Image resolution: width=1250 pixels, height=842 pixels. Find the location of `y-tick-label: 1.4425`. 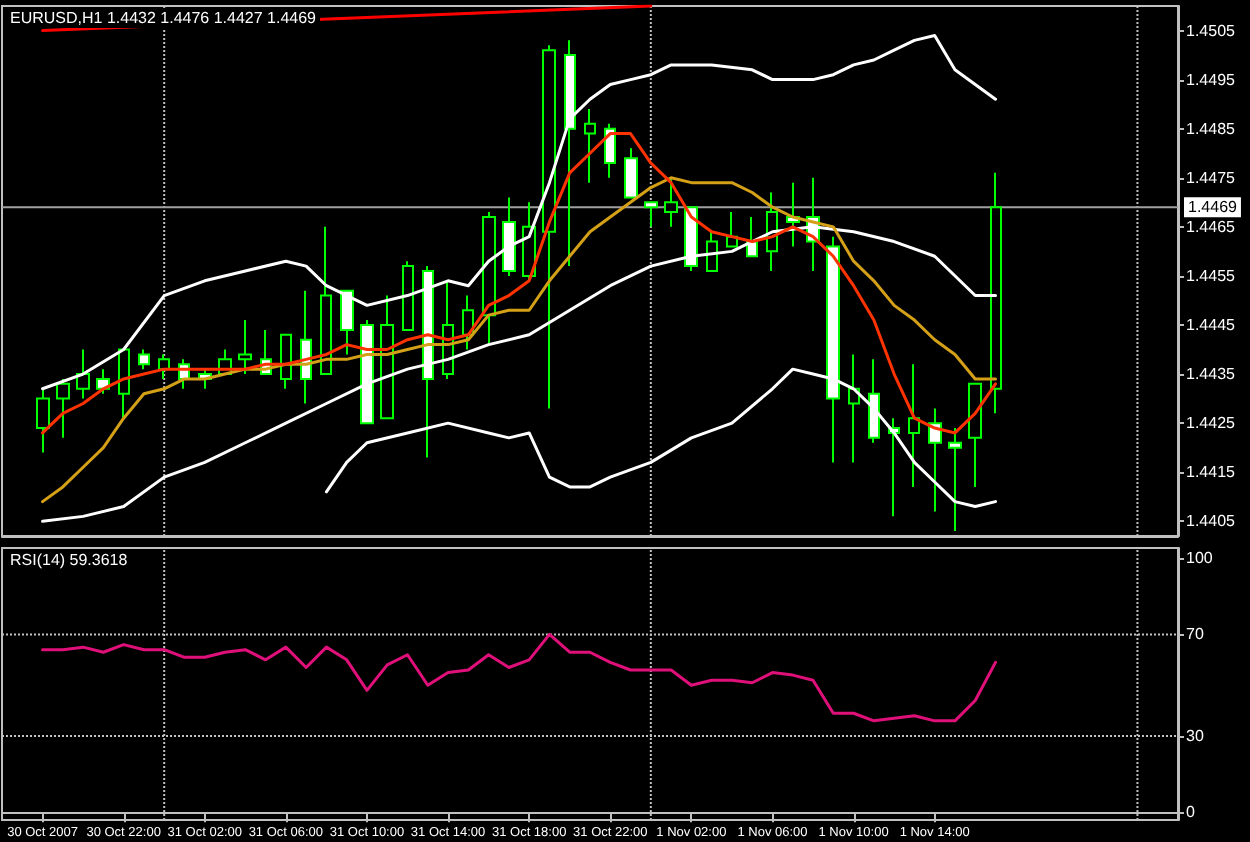

y-tick-label: 1.4425 is located at coordinates (1211, 423).